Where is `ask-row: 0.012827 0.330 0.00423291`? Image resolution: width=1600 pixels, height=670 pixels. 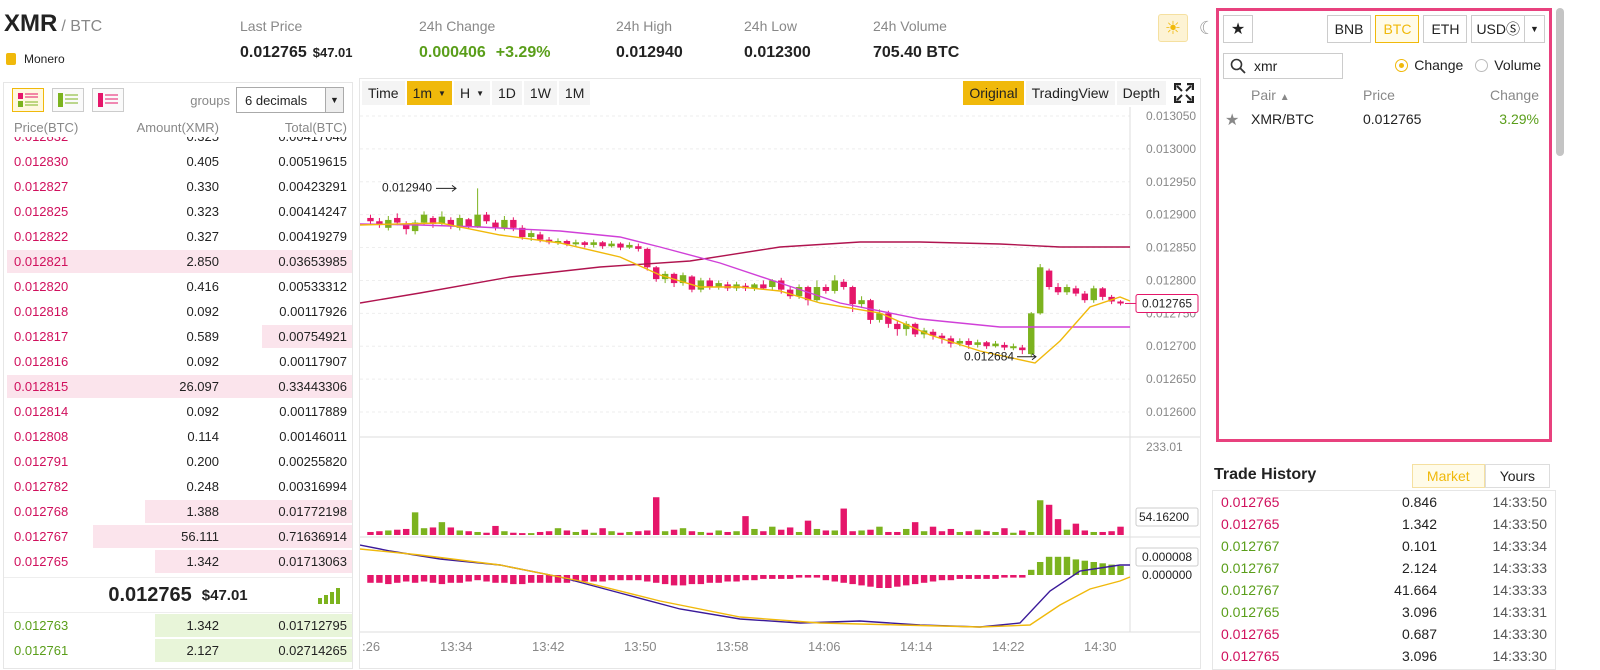 ask-row: 0.012827 0.330 0.00423291 is located at coordinates (178, 186).